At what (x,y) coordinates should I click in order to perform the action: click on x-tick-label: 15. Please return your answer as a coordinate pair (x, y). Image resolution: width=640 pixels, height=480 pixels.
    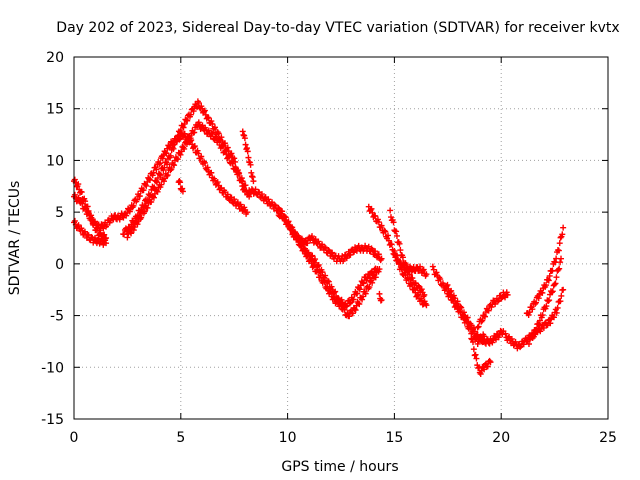
    Looking at the image, I should click on (394, 438).